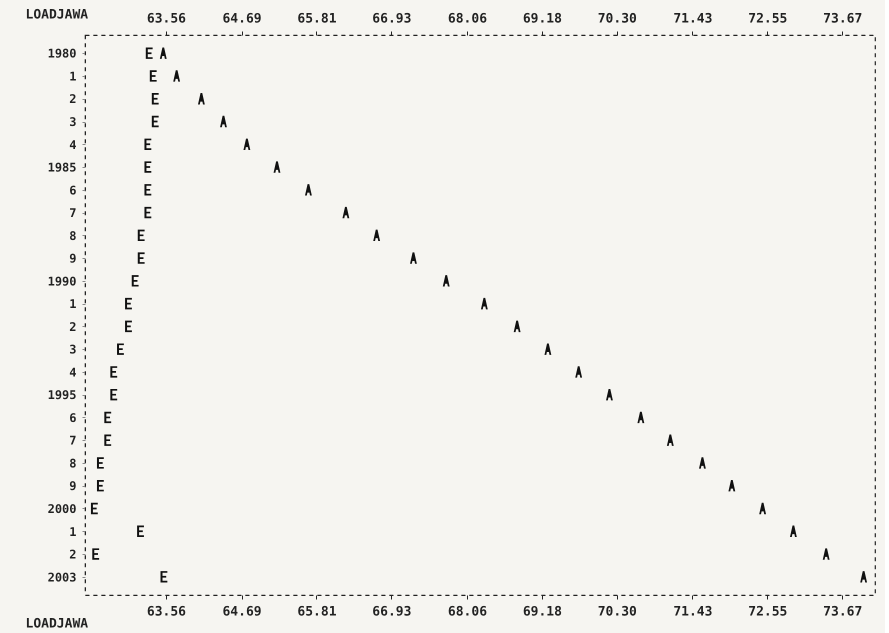  What do you see at coordinates (166, 612) in the screenshot?
I see `x-tick-label: 63.56` at bounding box center [166, 612].